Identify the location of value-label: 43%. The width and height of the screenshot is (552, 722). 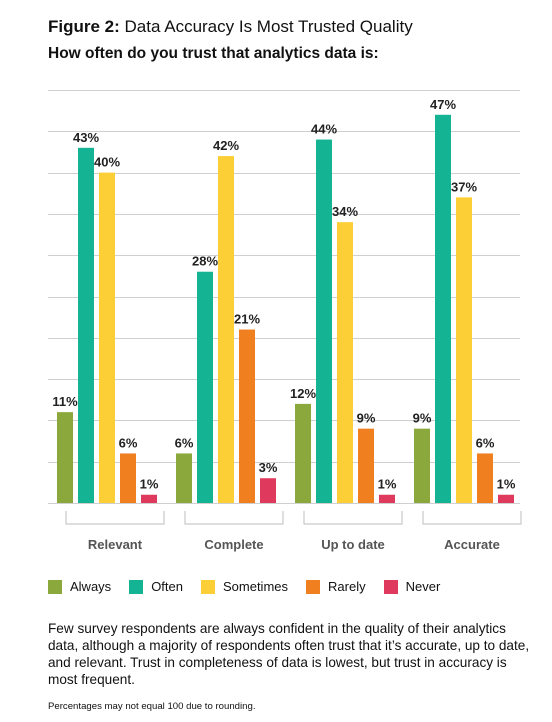
(86, 137).